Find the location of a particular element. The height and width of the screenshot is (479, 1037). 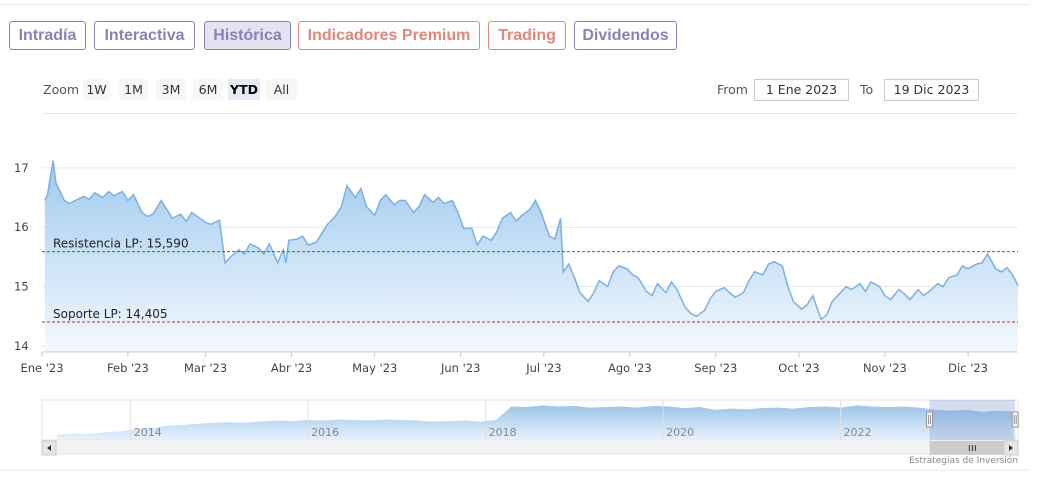

navigator-year-label: 2022 is located at coordinates (858, 432).